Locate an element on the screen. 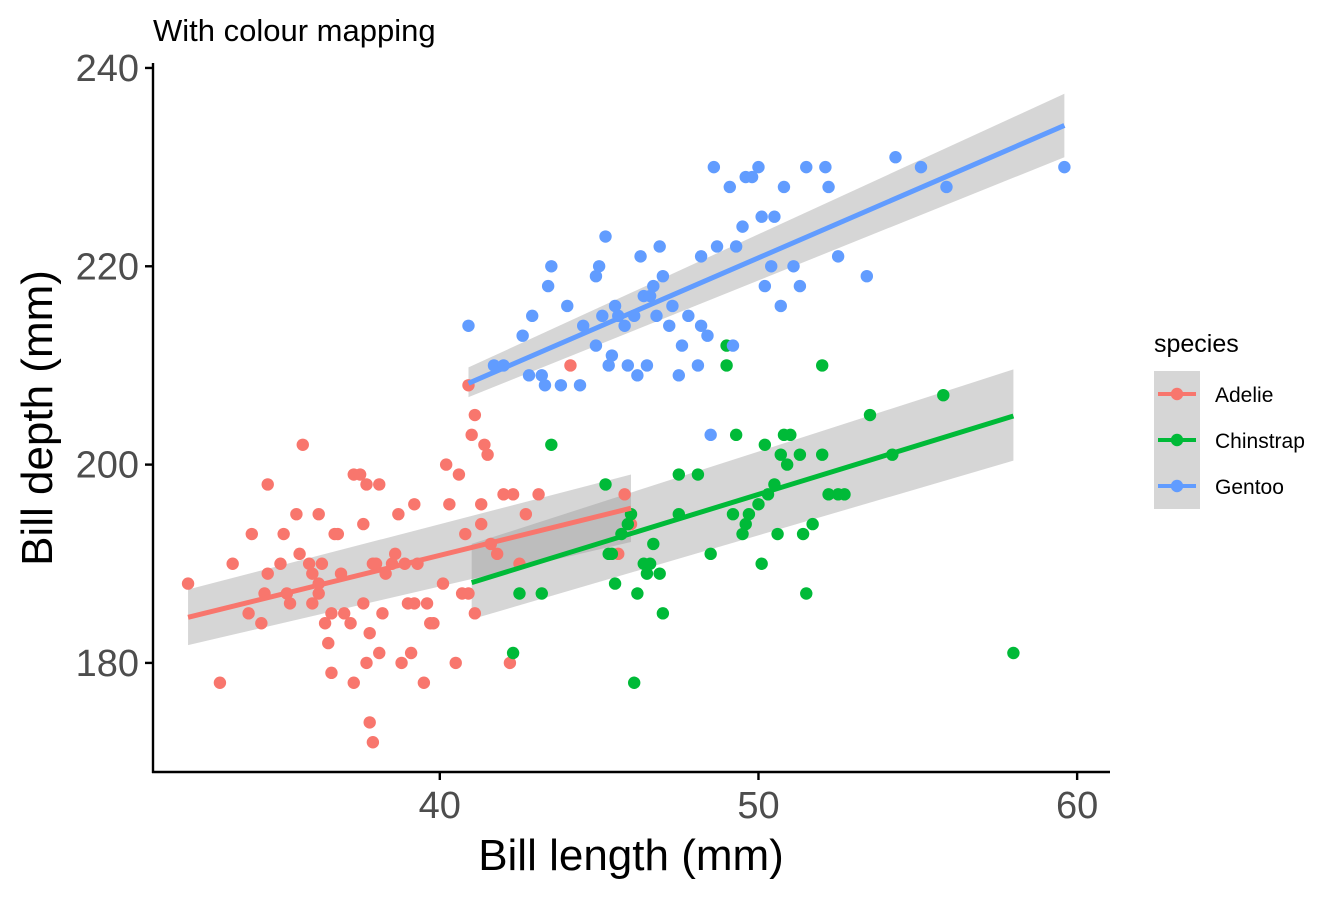 This screenshot has width=1344, height=900. adelie-trend-line is located at coordinates (409, 562).